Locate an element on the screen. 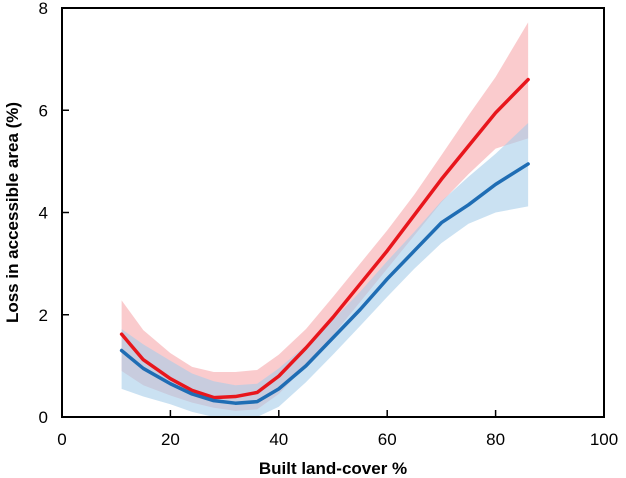 This screenshot has width=626, height=478. x-tick-label: 100 is located at coordinates (604, 439).